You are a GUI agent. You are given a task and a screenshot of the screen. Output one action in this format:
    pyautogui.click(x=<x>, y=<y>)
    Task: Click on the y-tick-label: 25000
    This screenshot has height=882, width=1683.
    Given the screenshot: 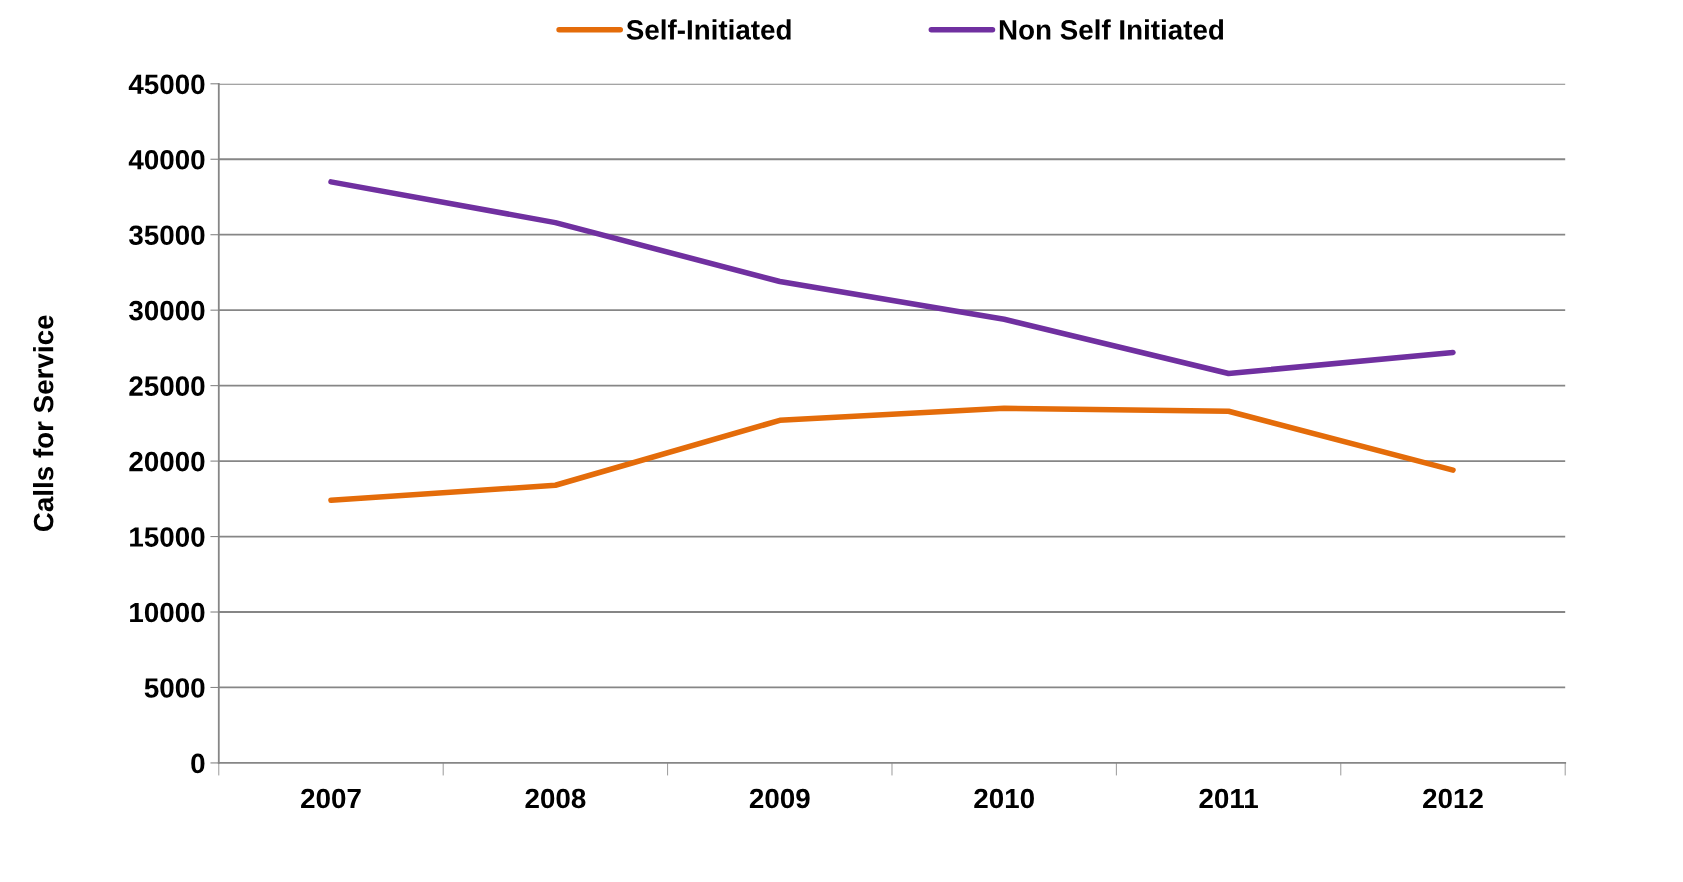 What is the action you would take?
    pyautogui.click(x=167, y=386)
    